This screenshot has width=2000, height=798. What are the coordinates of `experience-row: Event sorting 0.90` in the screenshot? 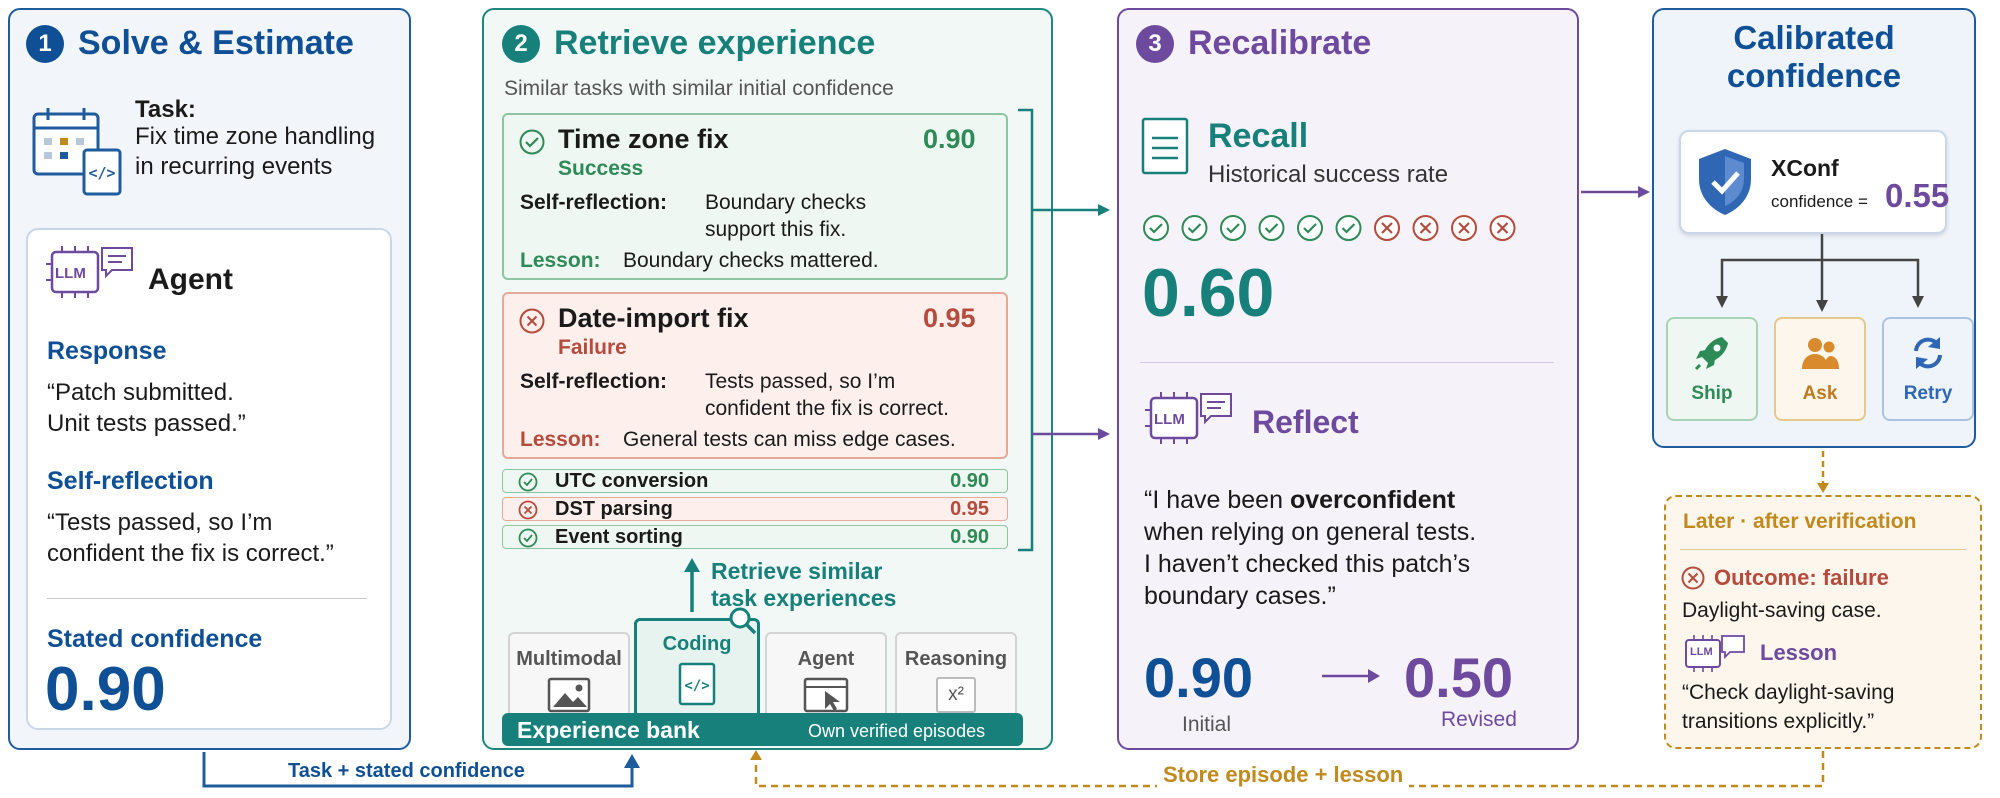 It's located at (755, 537).